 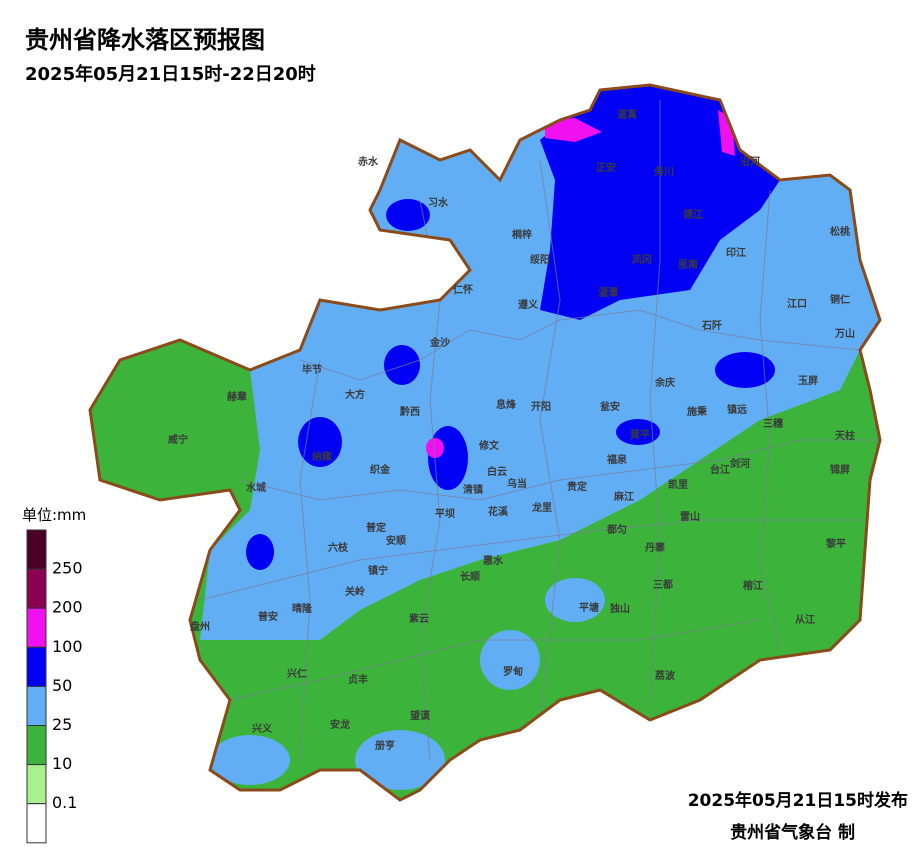 What do you see at coordinates (692, 214) in the screenshot?
I see `county-label: 德江` at bounding box center [692, 214].